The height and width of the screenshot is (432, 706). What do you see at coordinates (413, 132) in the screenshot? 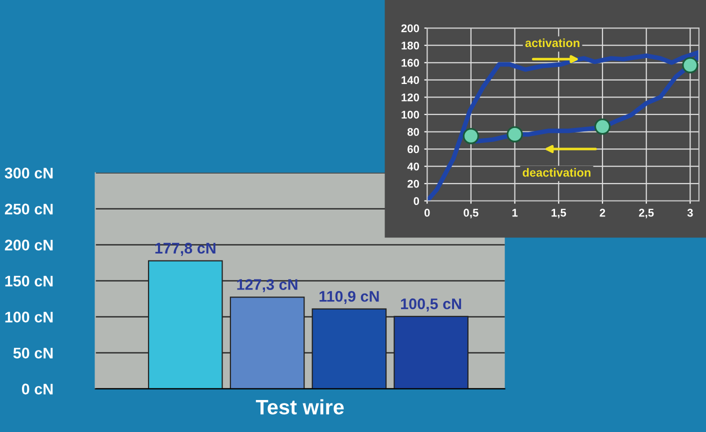
I see `y-tick-label: 80` at bounding box center [413, 132].